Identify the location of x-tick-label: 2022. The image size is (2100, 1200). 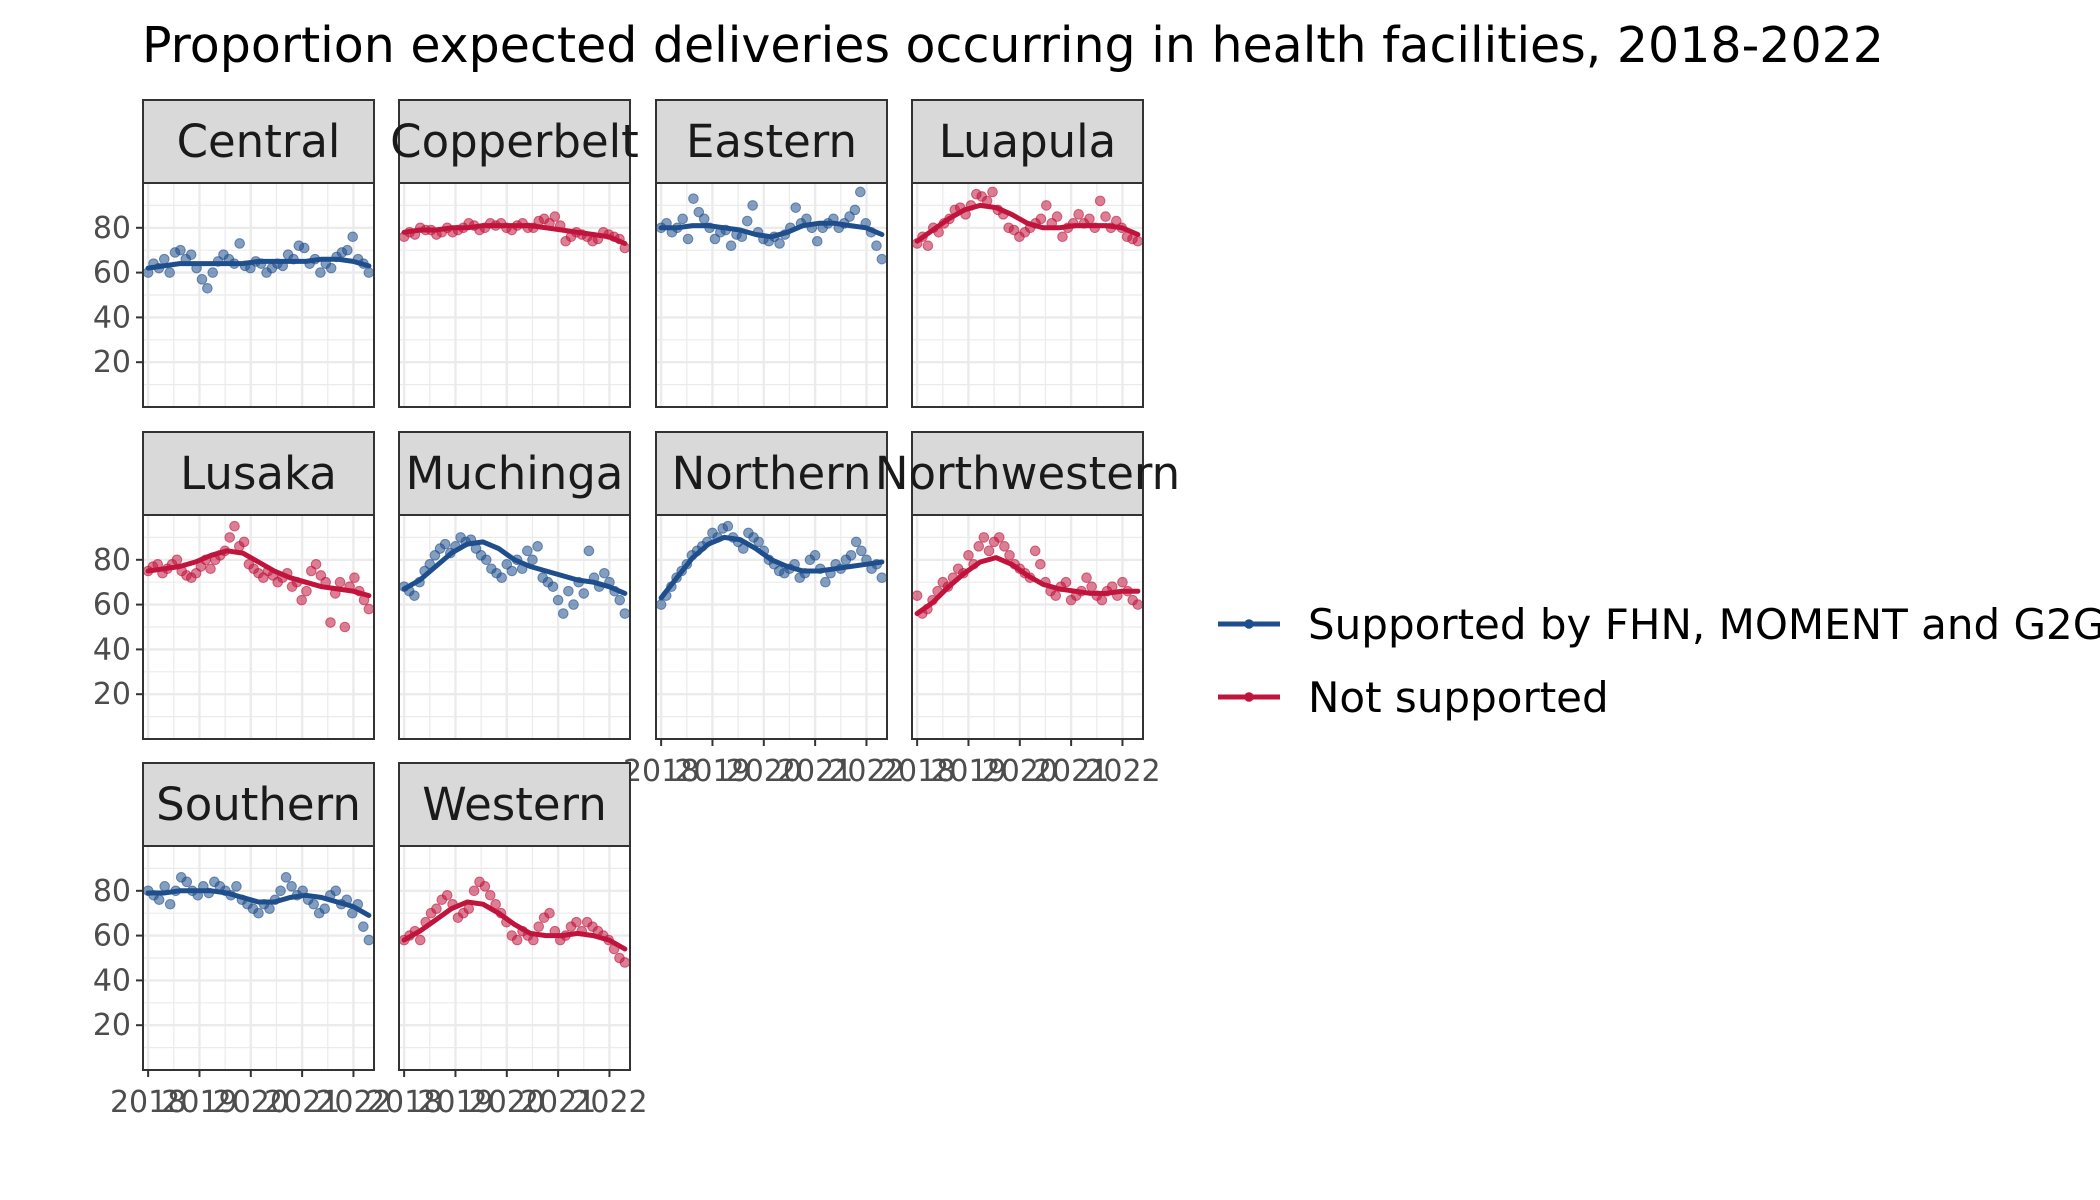
(353, 1102).